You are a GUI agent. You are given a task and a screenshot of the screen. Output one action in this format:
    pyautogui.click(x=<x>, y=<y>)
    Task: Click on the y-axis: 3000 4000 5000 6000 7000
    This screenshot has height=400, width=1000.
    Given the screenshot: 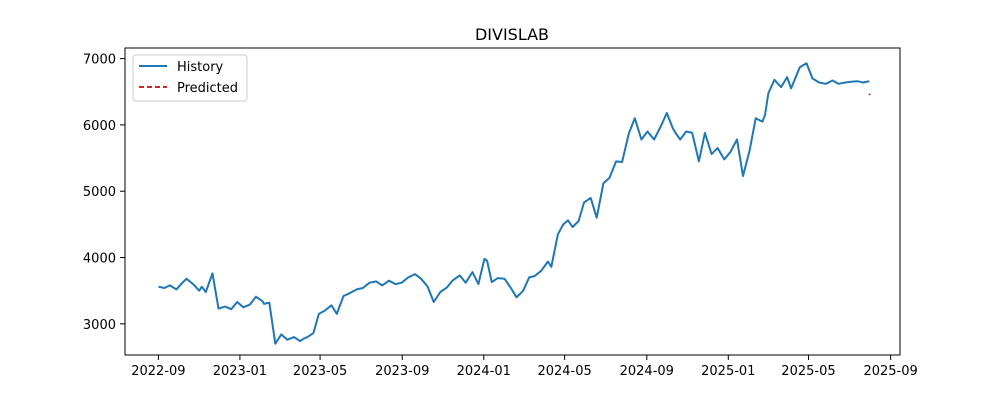 What is the action you would take?
    pyautogui.click(x=104, y=193)
    